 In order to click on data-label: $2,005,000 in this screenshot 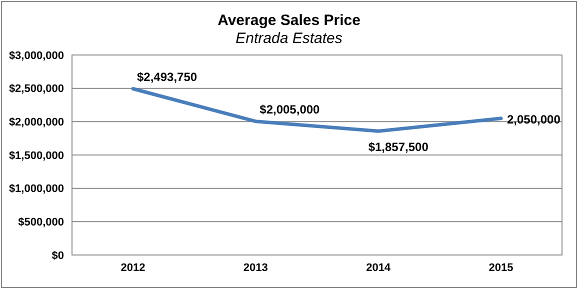, I will do `click(290, 109)`.